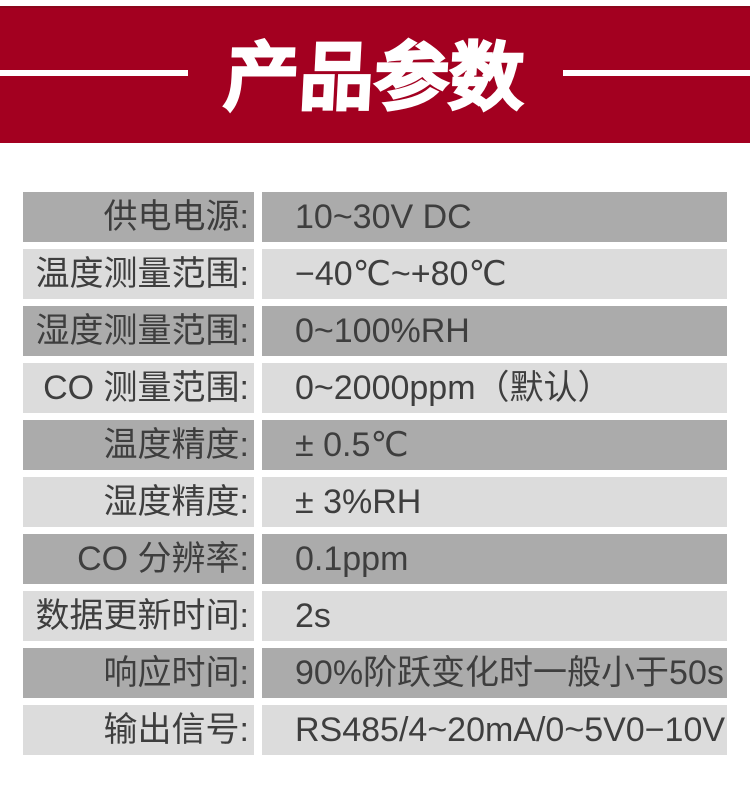 Image resolution: width=750 pixels, height=793 pixels. I want to click on row-label: 温度精度:, so click(138, 445).